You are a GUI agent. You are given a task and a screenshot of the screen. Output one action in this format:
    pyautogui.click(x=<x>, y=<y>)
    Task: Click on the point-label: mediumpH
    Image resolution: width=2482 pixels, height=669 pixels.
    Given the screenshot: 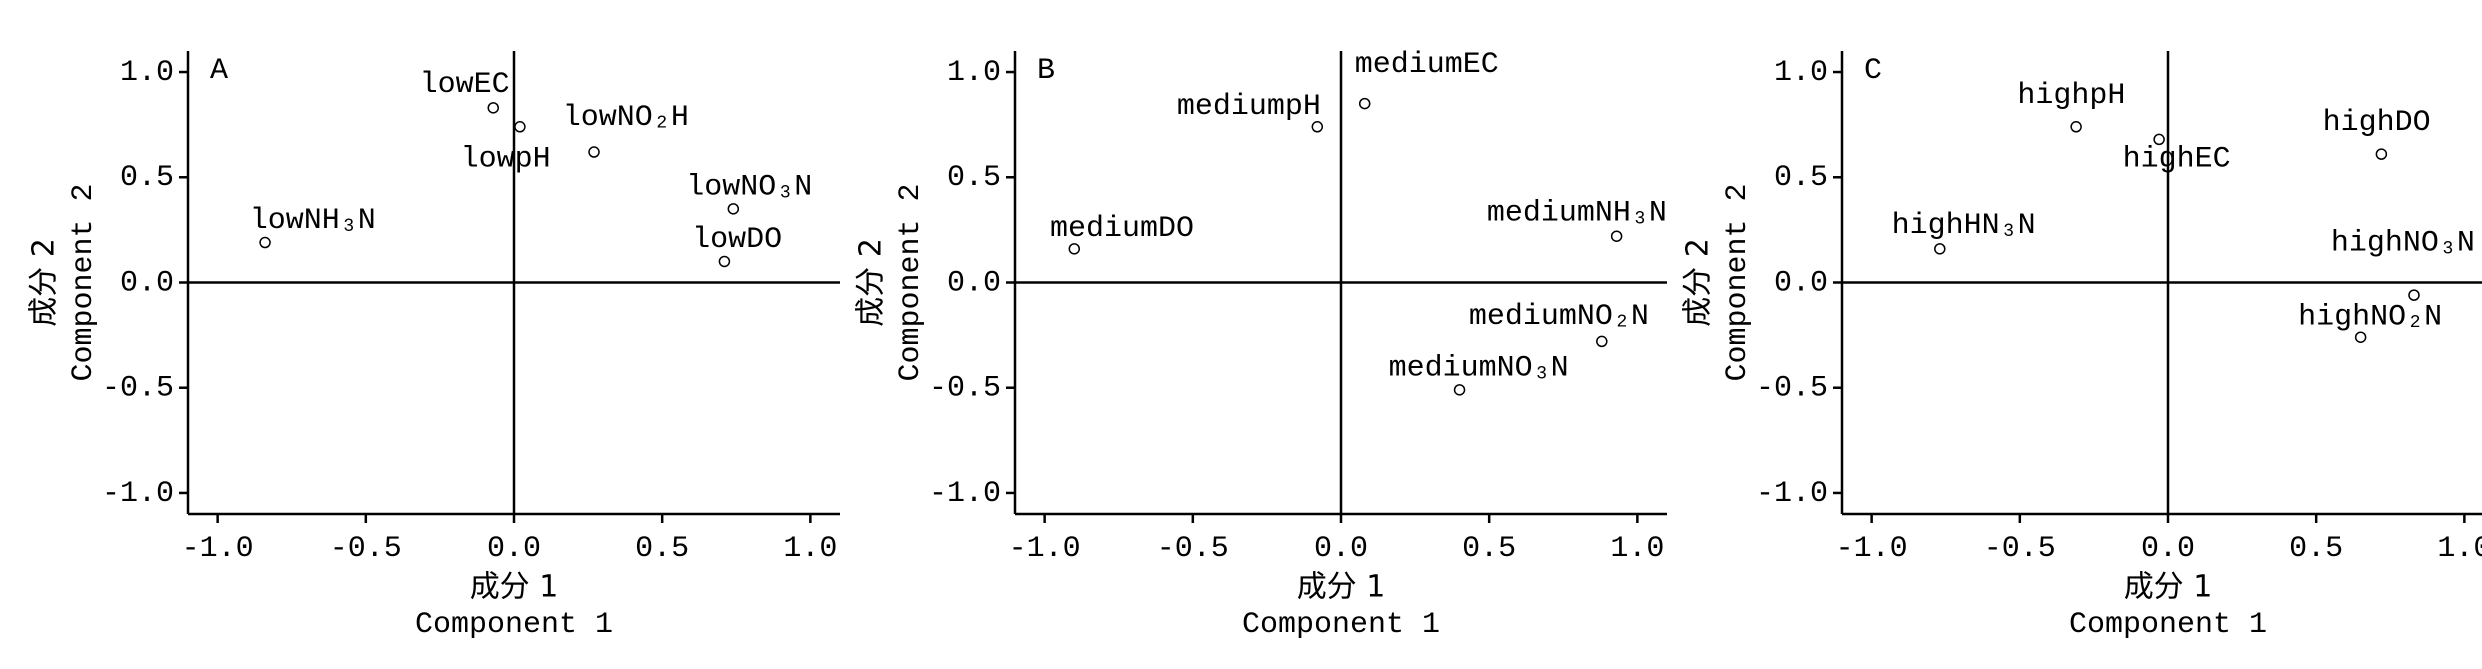 What is the action you would take?
    pyautogui.click(x=1249, y=107)
    